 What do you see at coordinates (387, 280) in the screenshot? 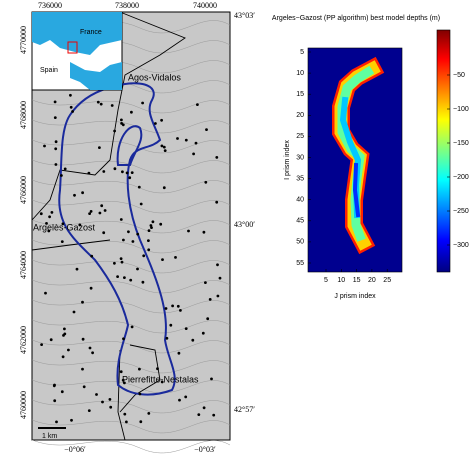
I see `x-tick-label: 25` at bounding box center [387, 280].